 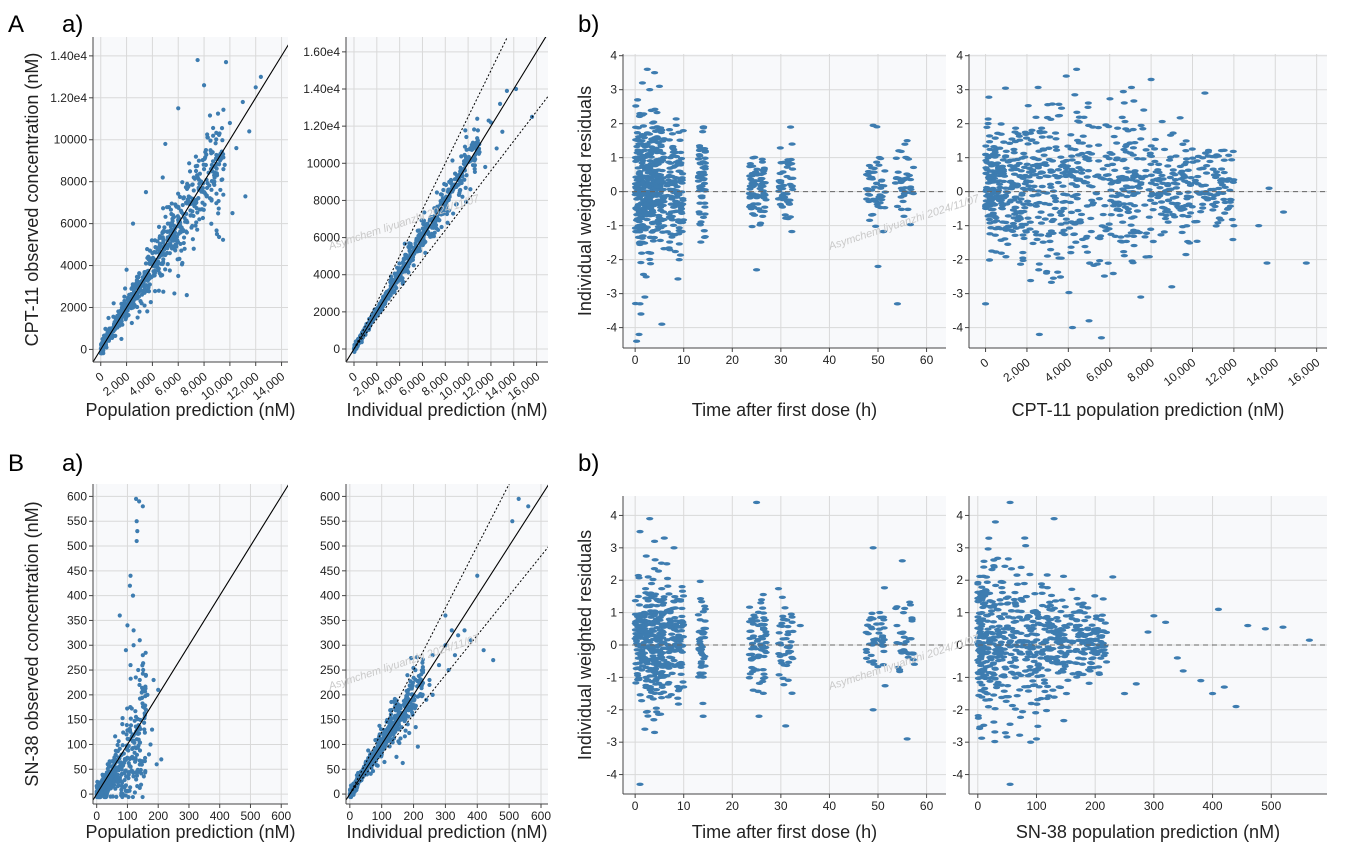 I want to click on y-tick-label: 2, so click(x=613, y=124).